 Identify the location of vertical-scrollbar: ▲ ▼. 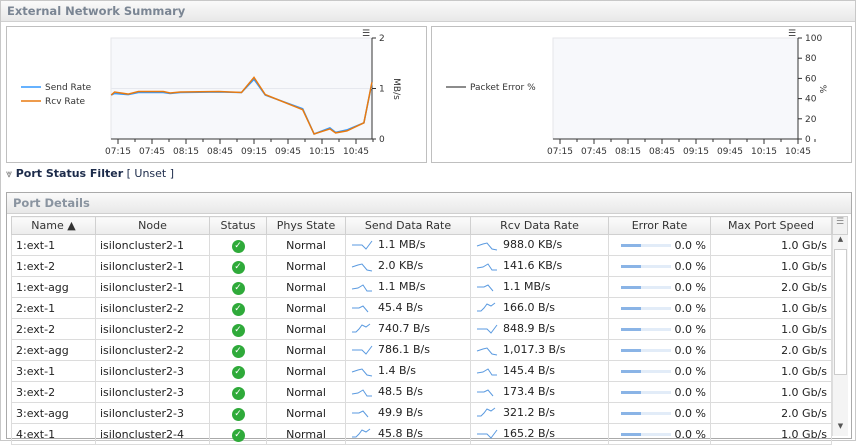
(840, 335).